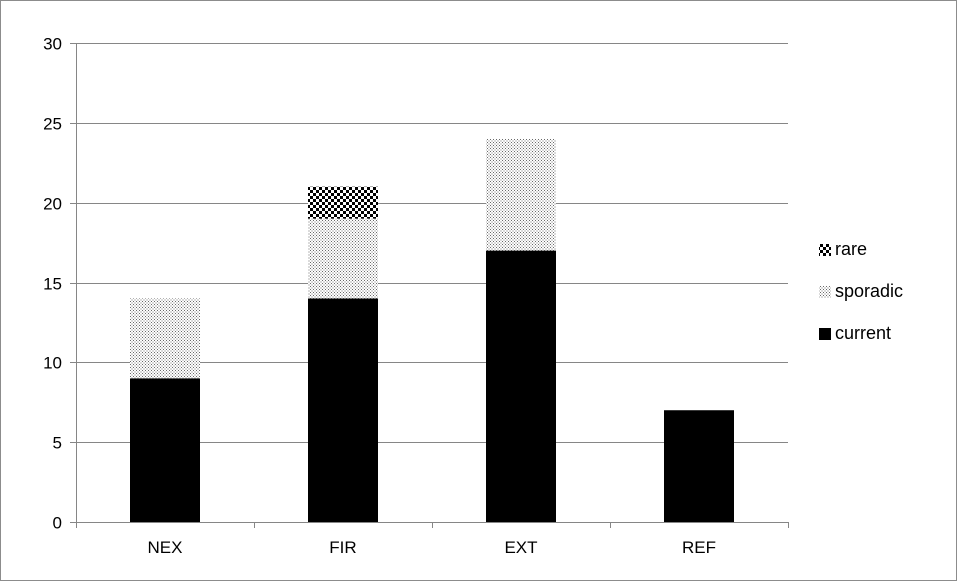 The height and width of the screenshot is (581, 957). I want to click on legend: rare sporadic current, so click(861, 291).